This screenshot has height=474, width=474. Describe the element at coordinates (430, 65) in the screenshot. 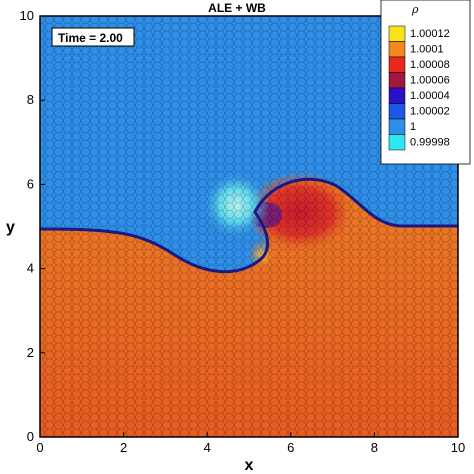

I see `legend-label: 1.00008` at that location.